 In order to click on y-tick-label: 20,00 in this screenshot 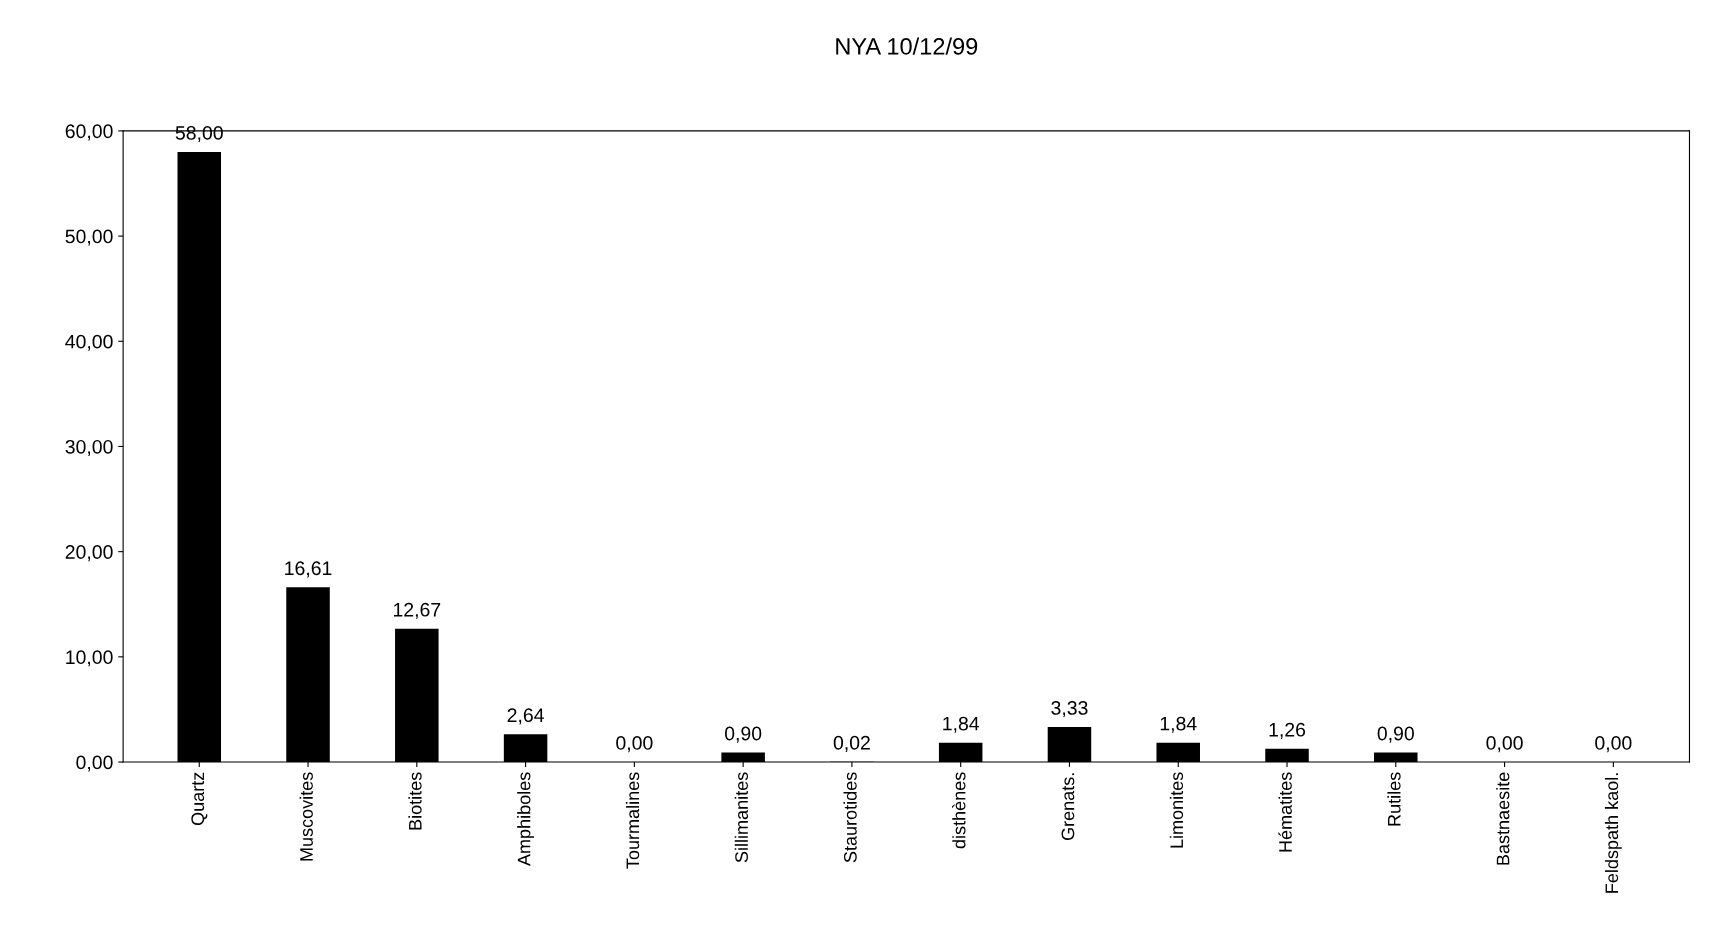, I will do `click(89, 553)`.